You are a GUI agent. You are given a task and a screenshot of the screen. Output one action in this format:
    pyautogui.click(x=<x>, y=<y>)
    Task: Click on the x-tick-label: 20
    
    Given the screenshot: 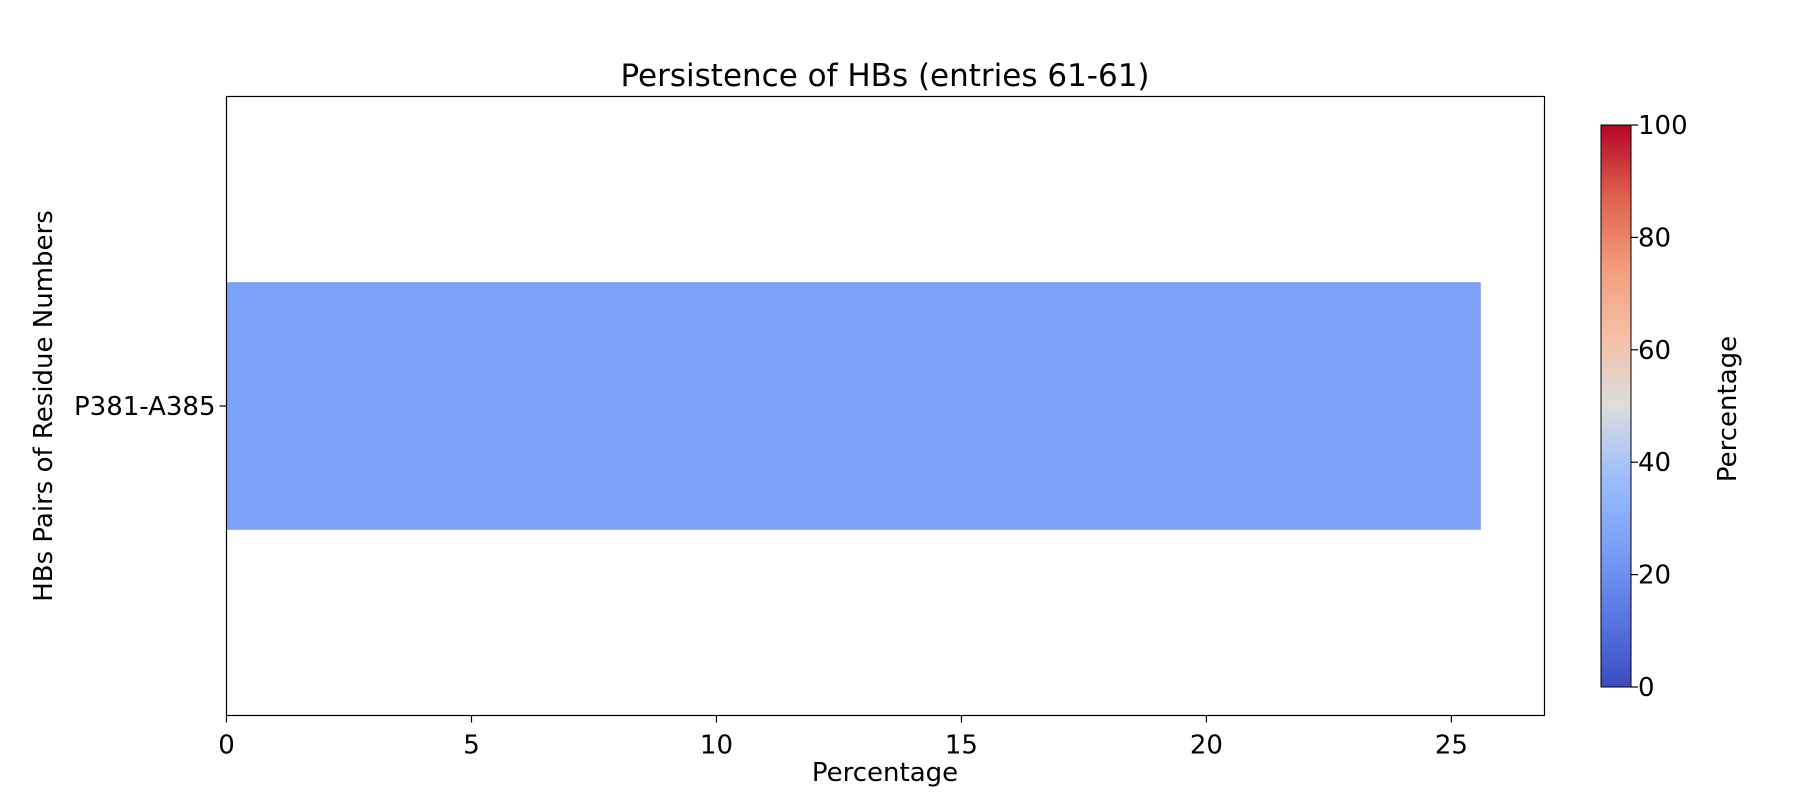 What is the action you would take?
    pyautogui.click(x=1206, y=746)
    